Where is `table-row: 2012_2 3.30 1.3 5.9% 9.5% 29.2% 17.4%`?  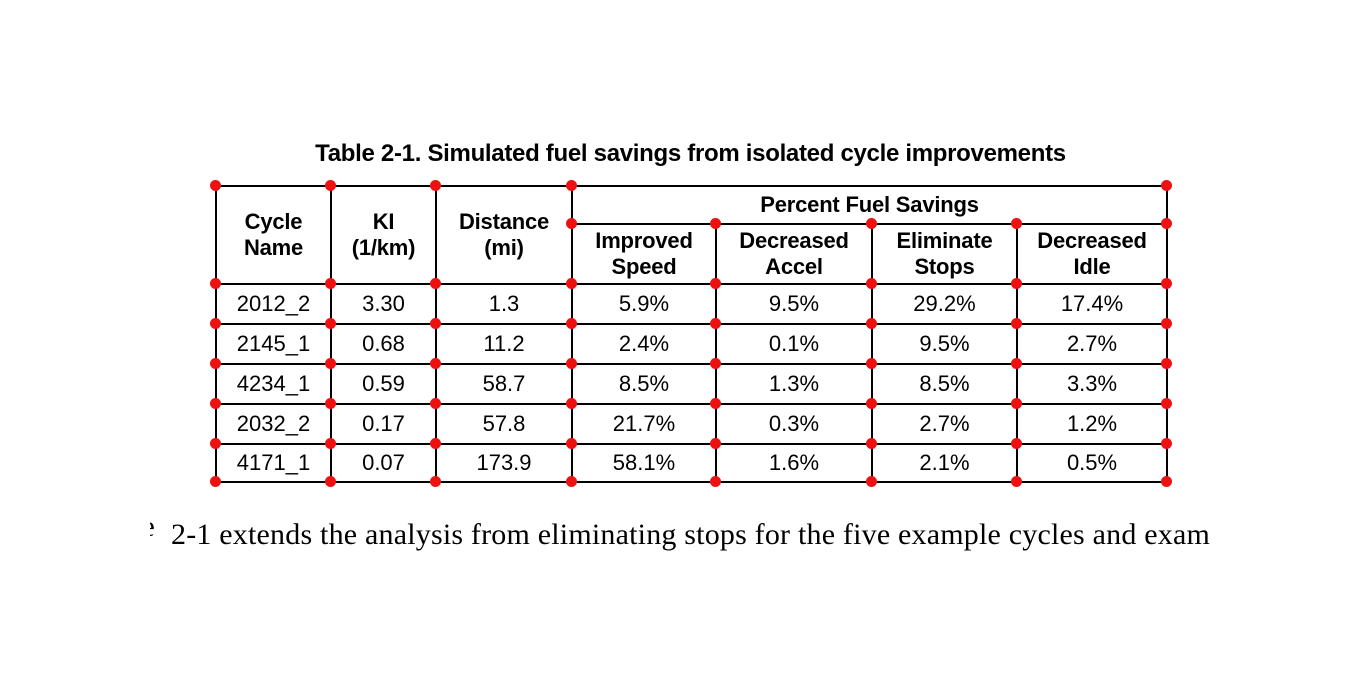
table-row: 2012_2 3.30 1.3 5.9% 9.5% 29.2% 17.4% is located at coordinates (692, 304).